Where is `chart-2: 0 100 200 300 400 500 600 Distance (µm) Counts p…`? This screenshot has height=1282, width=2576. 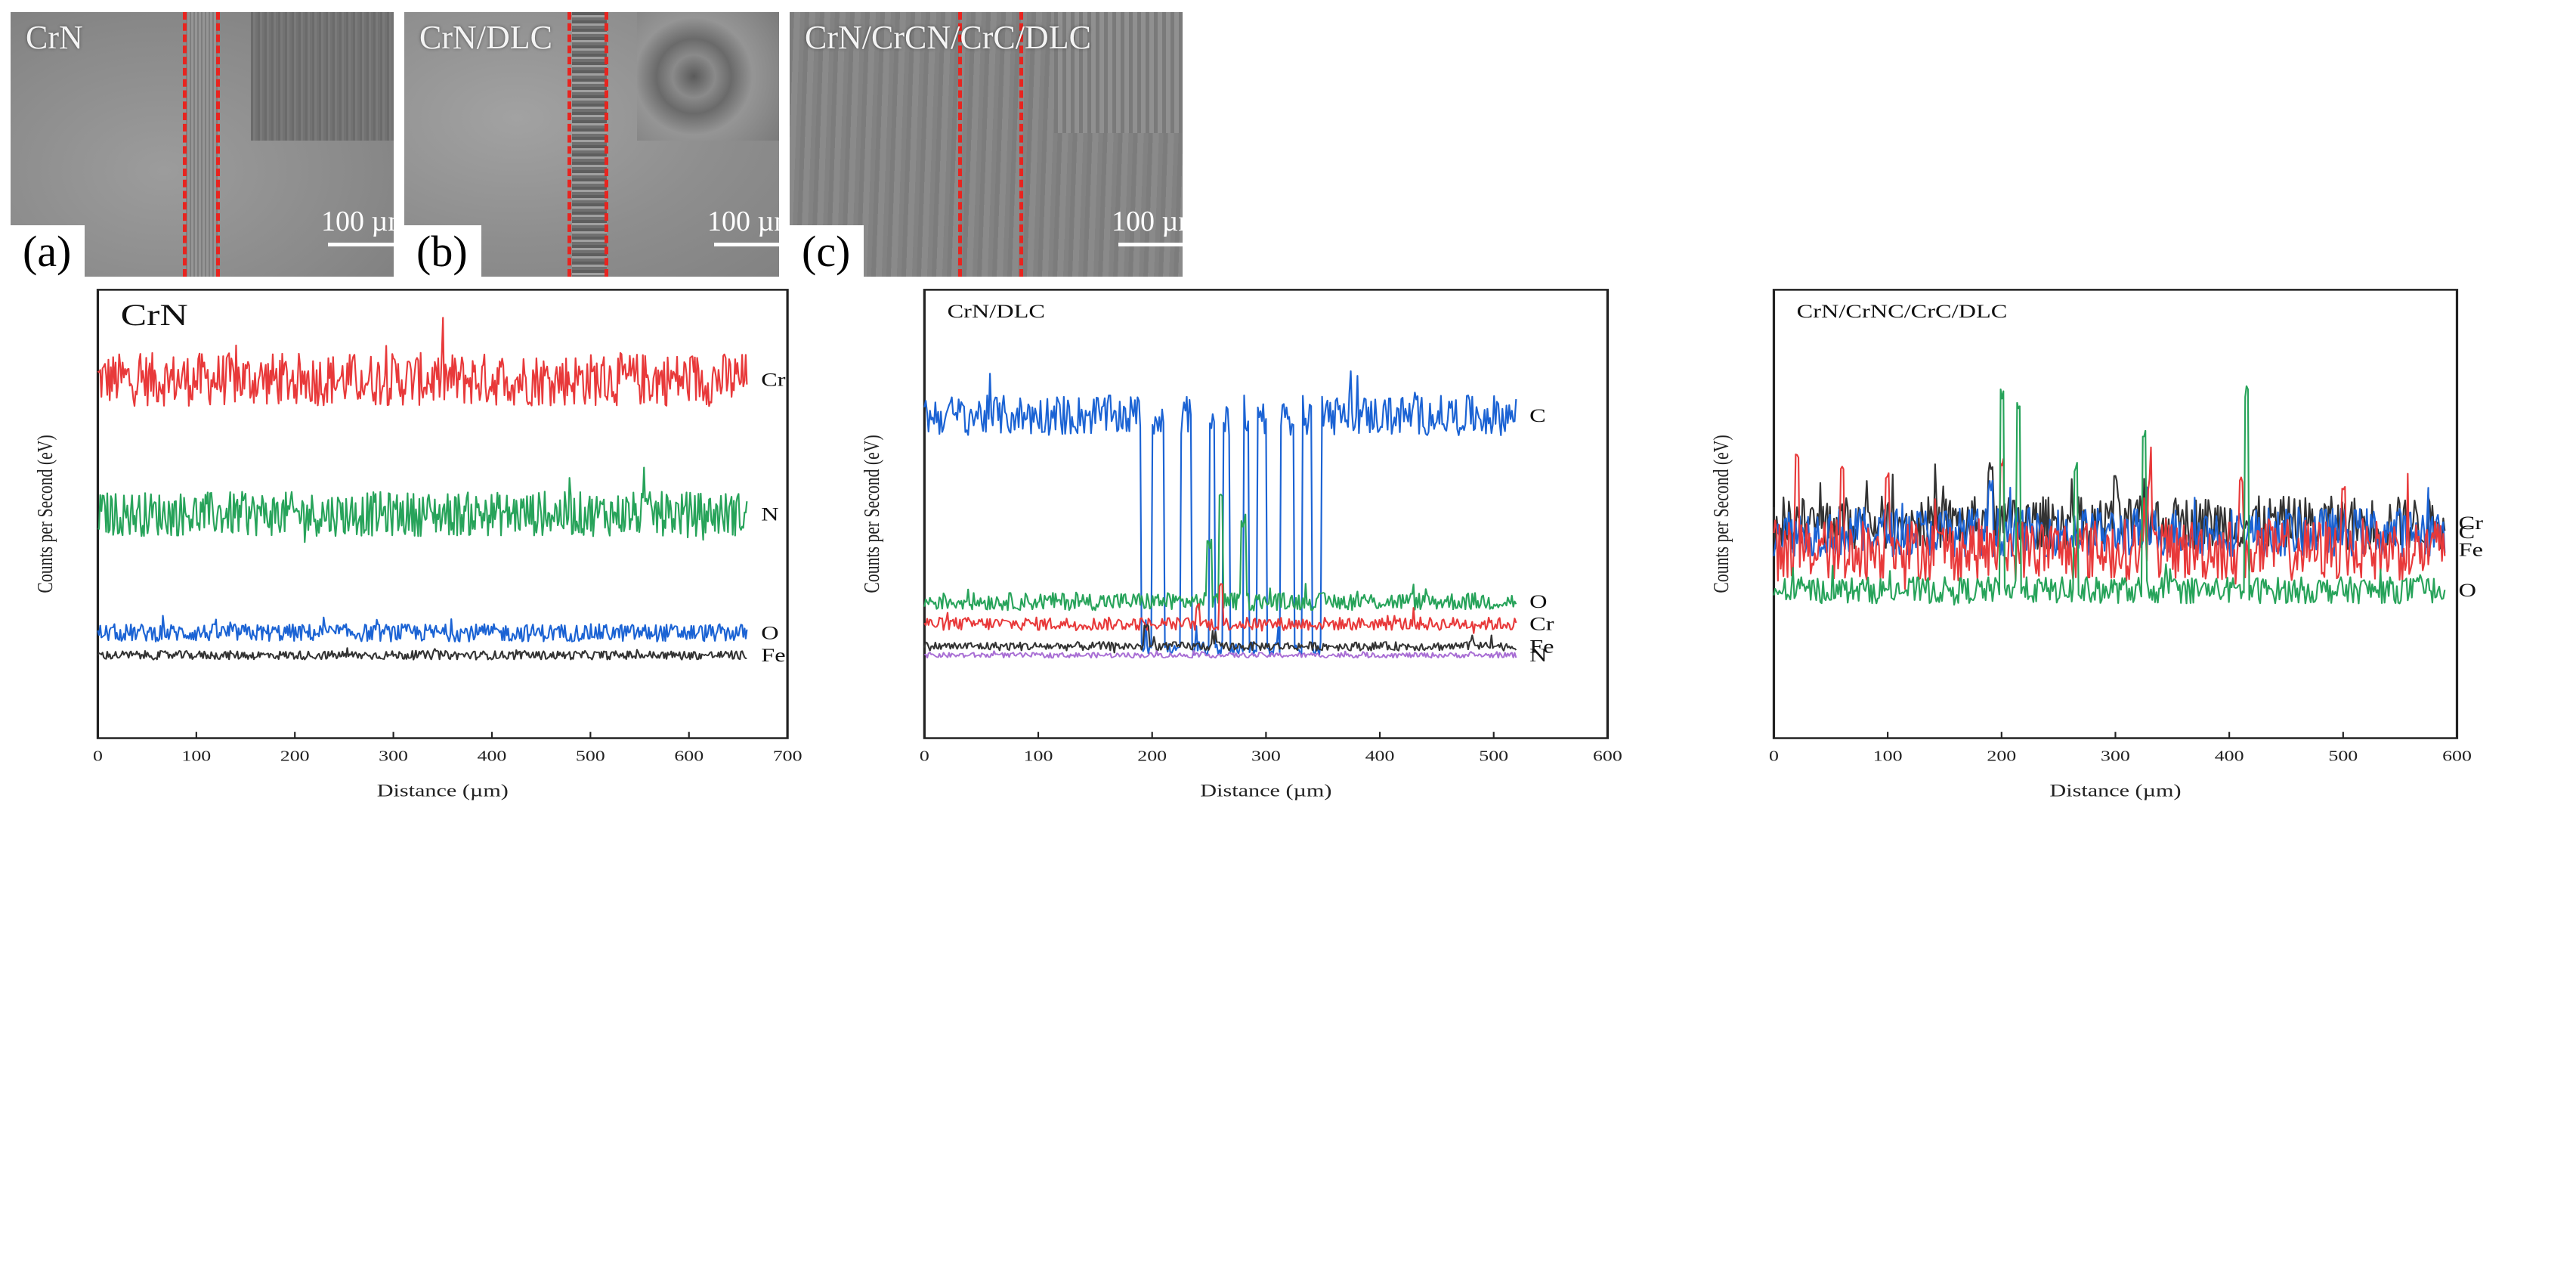 chart-2: 0 100 200 300 400 500 600 Distance (µm) Counts p… is located at coordinates (1241, 544).